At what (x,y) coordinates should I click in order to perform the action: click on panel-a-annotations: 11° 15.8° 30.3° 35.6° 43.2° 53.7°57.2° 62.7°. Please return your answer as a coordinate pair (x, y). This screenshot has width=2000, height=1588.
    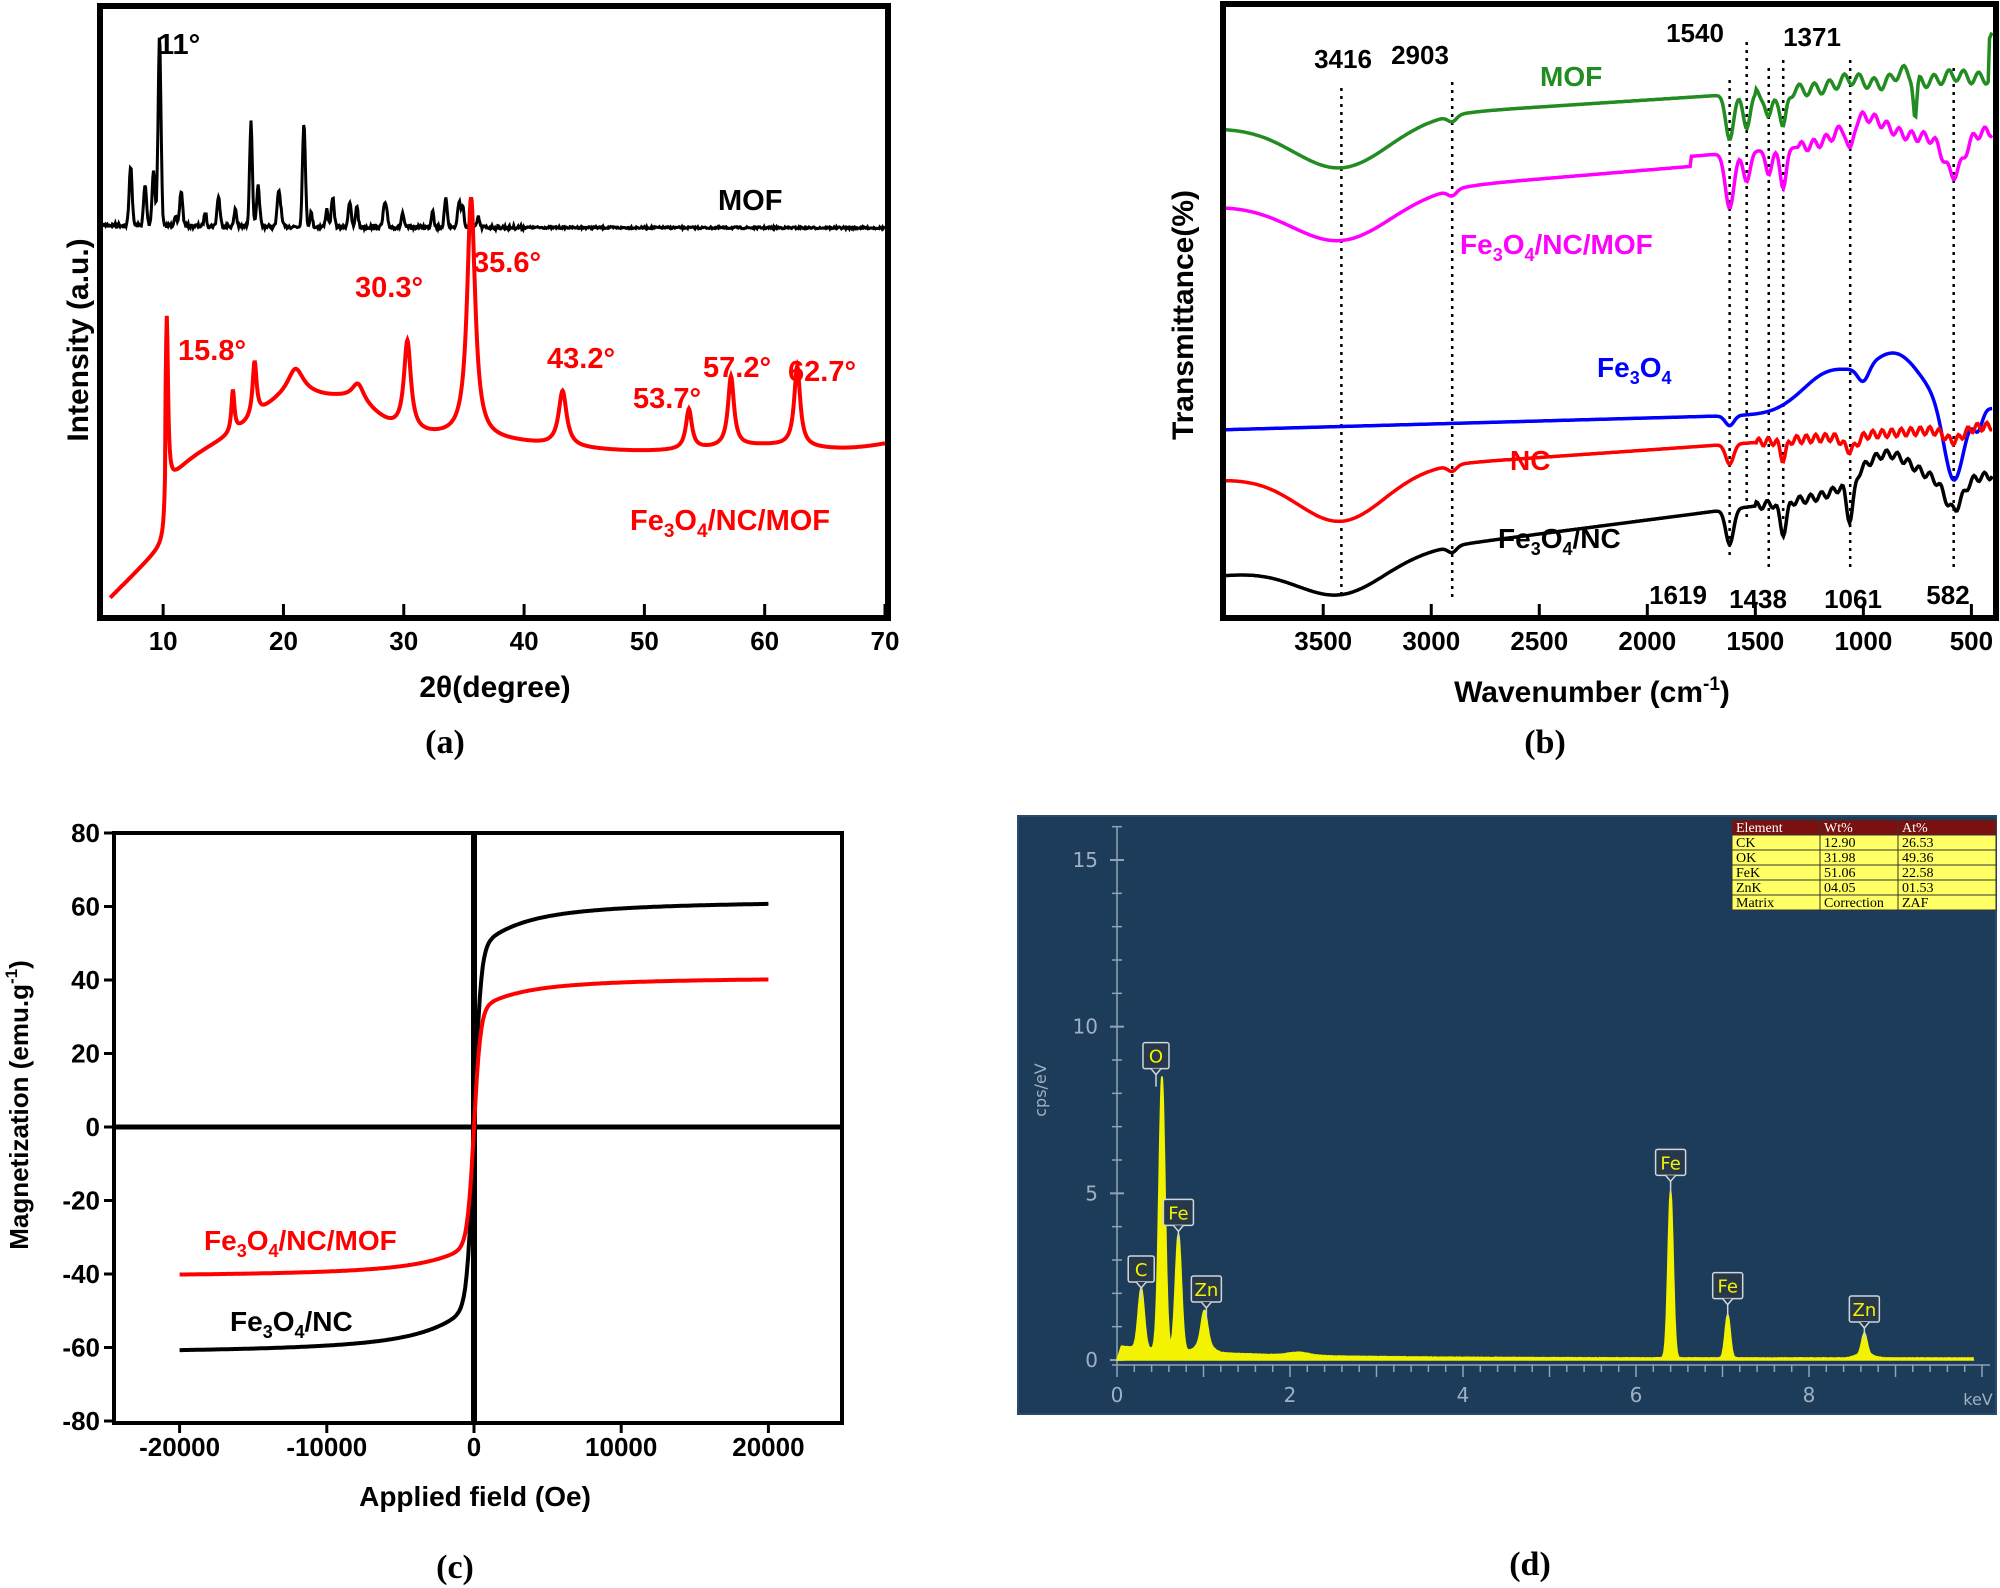
    Looking at the image, I should click on (507, 222).